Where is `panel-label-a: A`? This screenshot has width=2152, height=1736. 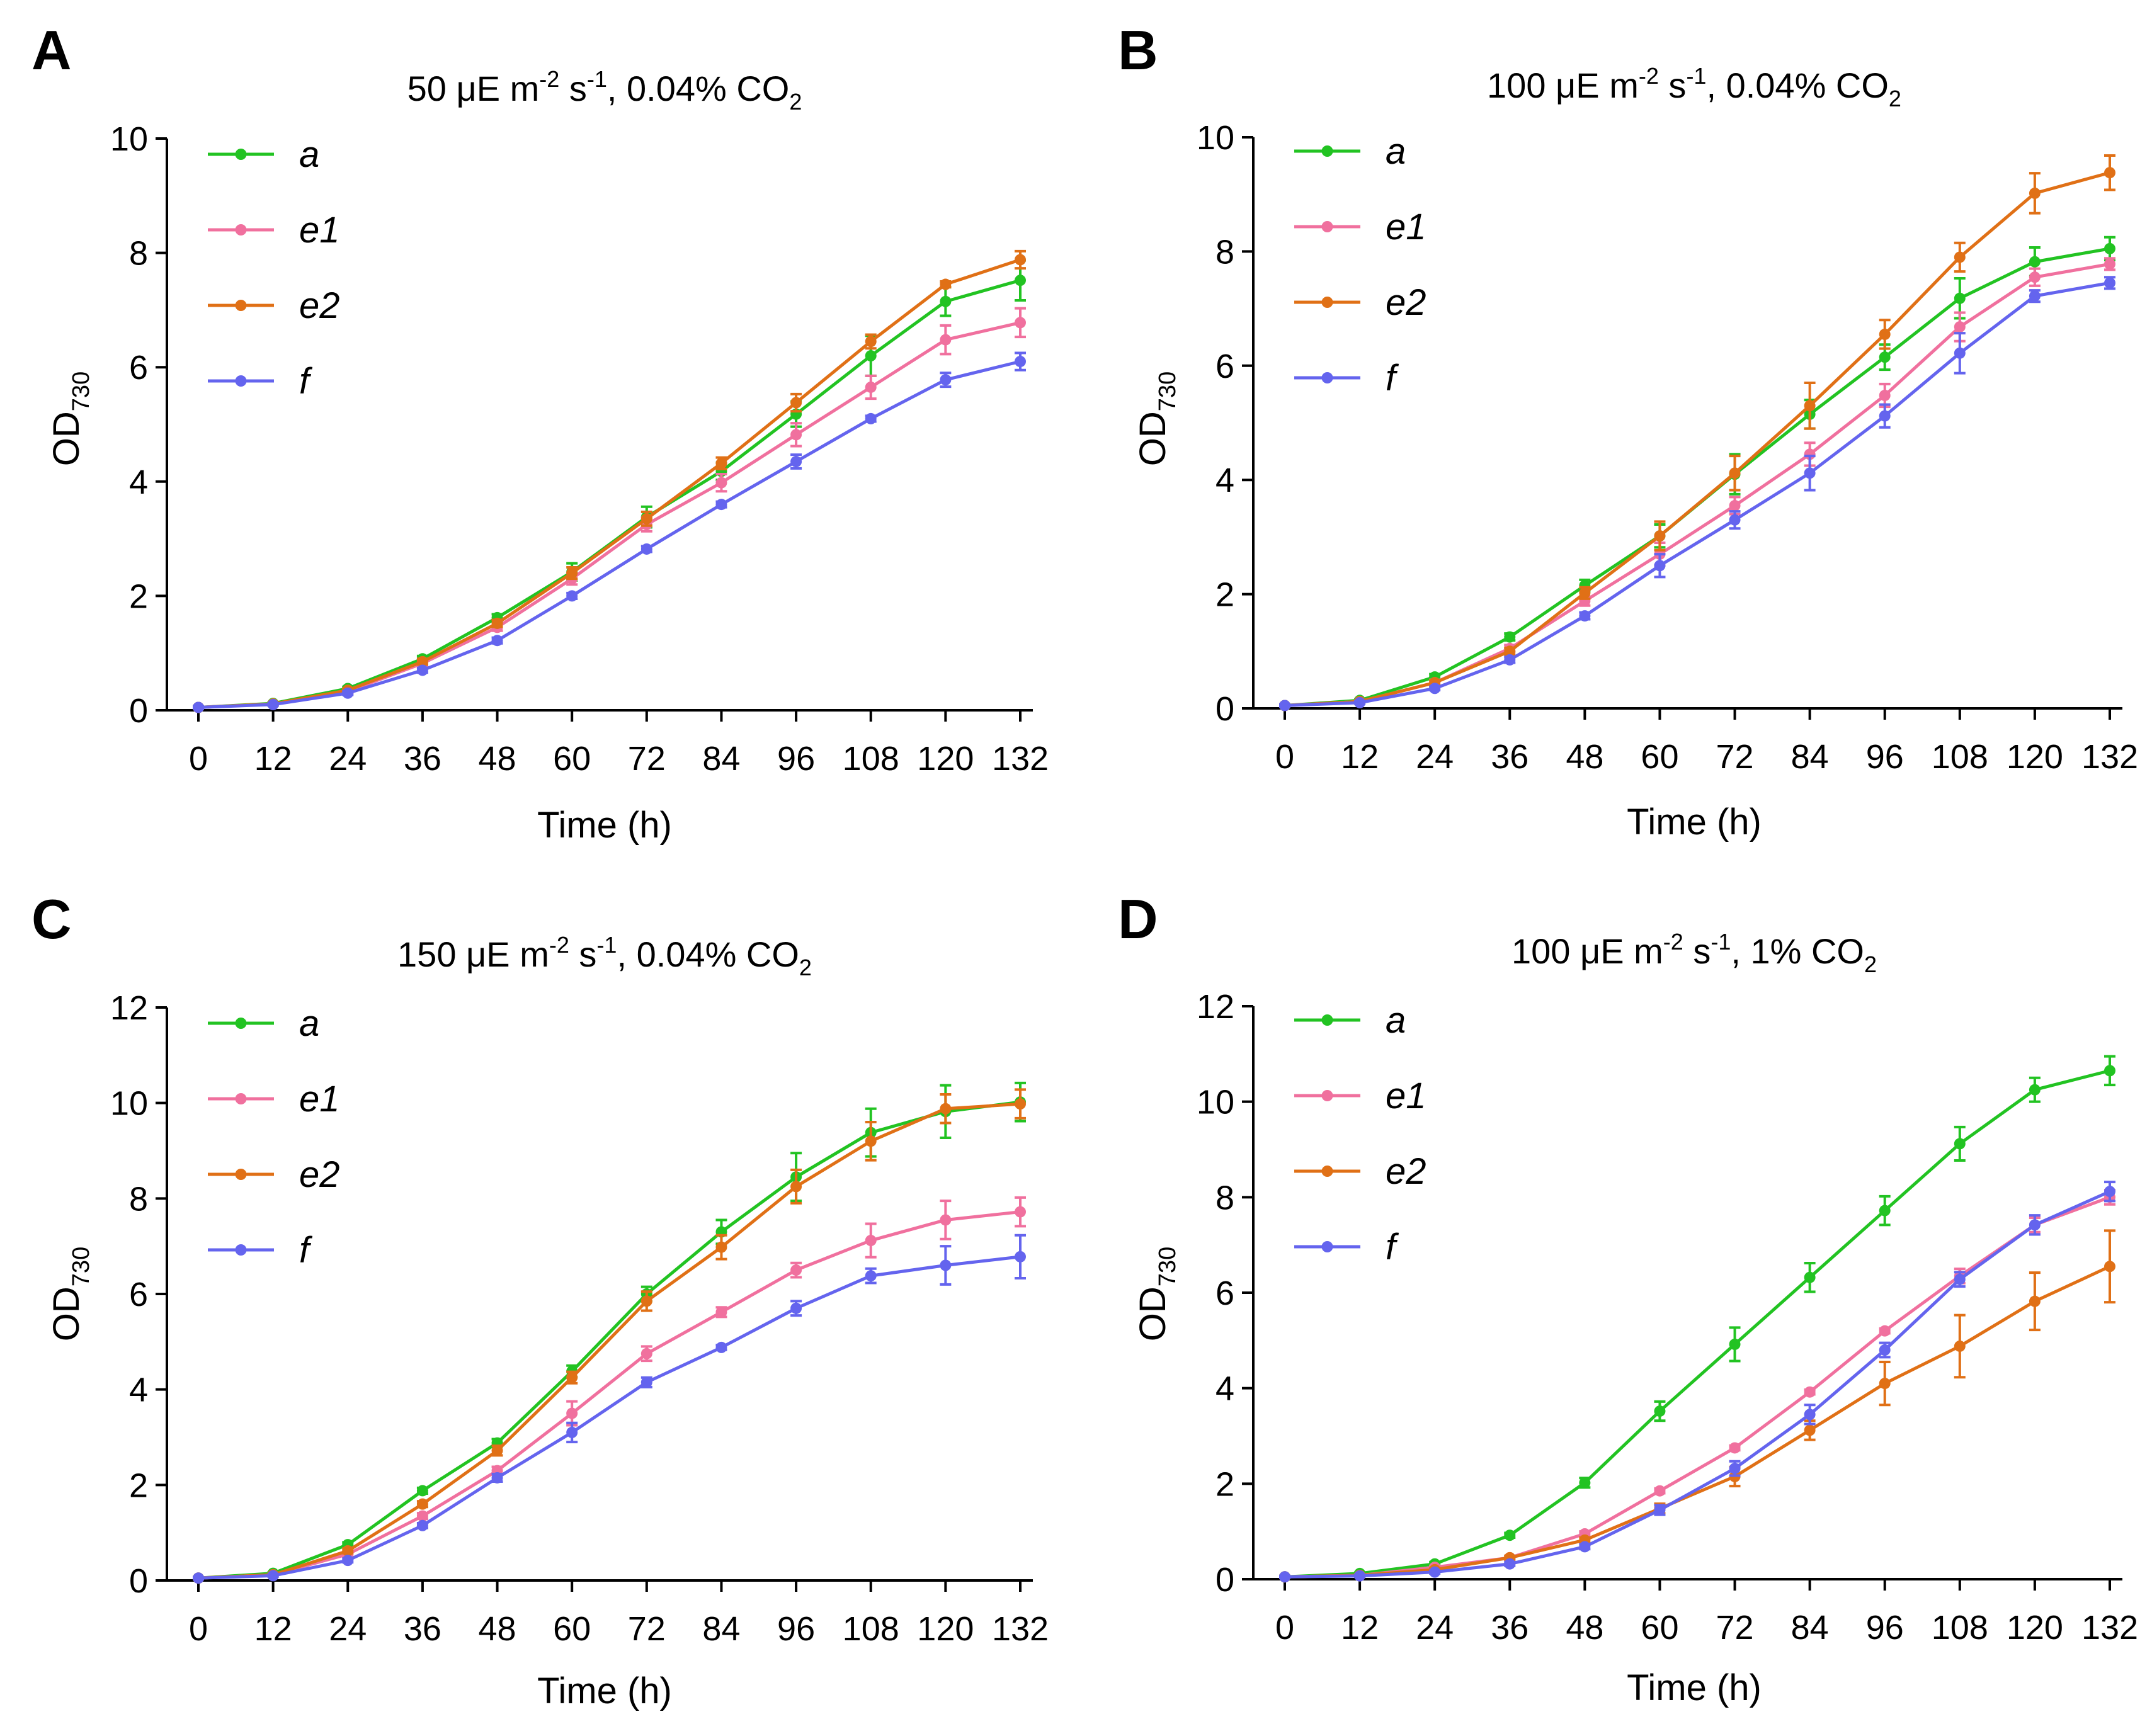
panel-label-a: A is located at coordinates (52, 50).